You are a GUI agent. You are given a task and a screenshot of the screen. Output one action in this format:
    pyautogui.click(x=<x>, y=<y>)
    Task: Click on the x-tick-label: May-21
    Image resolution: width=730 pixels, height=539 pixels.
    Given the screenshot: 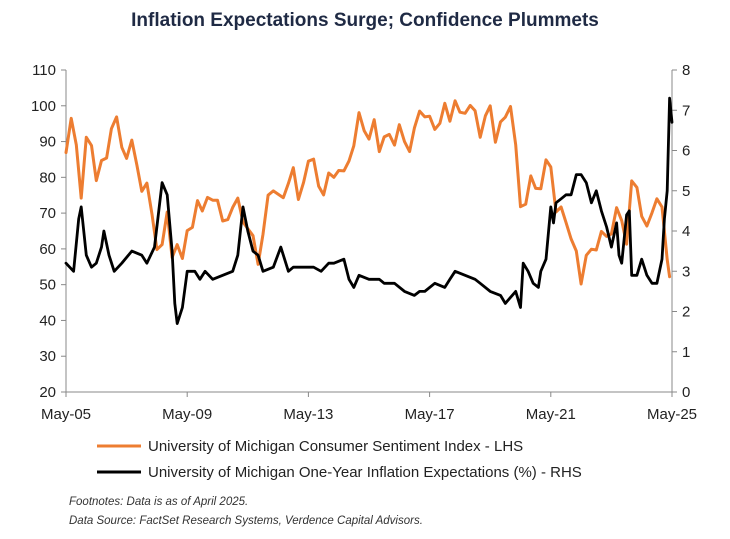 What is the action you would take?
    pyautogui.click(x=551, y=414)
    